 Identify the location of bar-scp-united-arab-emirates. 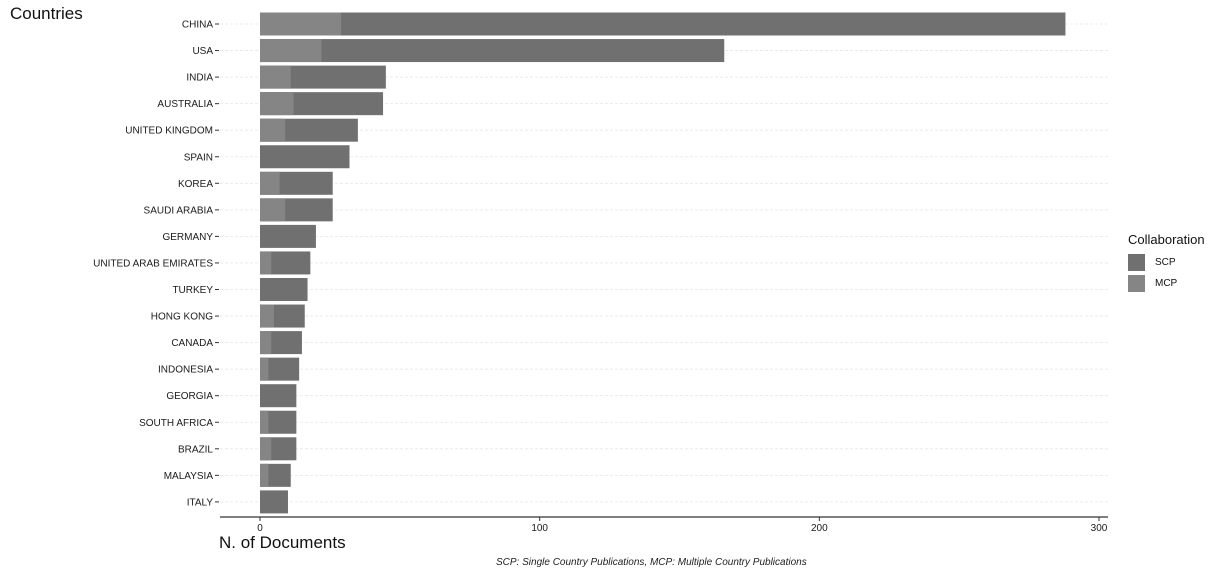
(285, 263).